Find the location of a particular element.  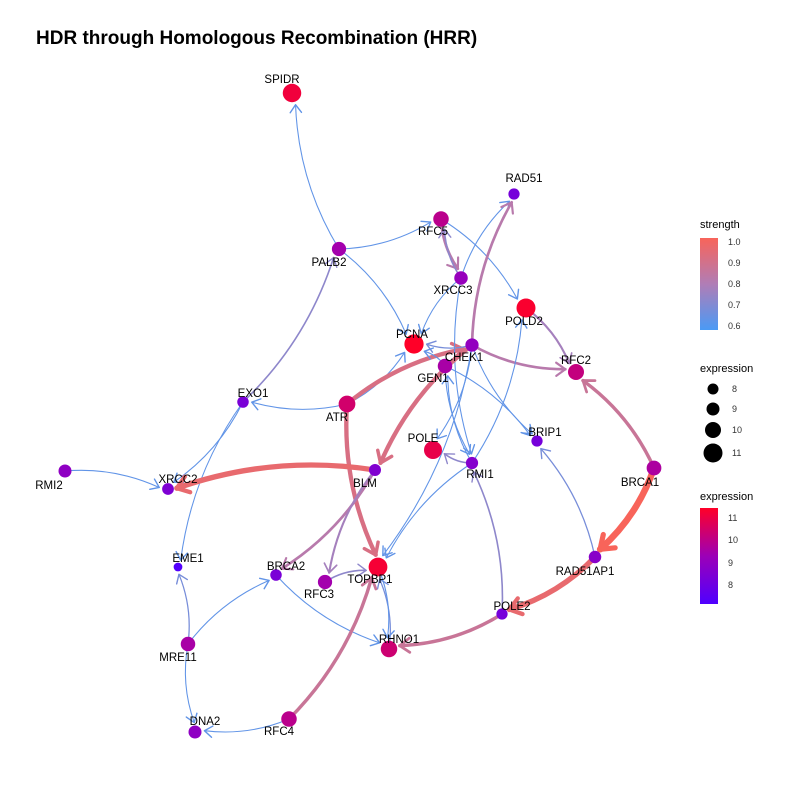

edge-rfc4-topbp1 is located at coordinates (330, 648).